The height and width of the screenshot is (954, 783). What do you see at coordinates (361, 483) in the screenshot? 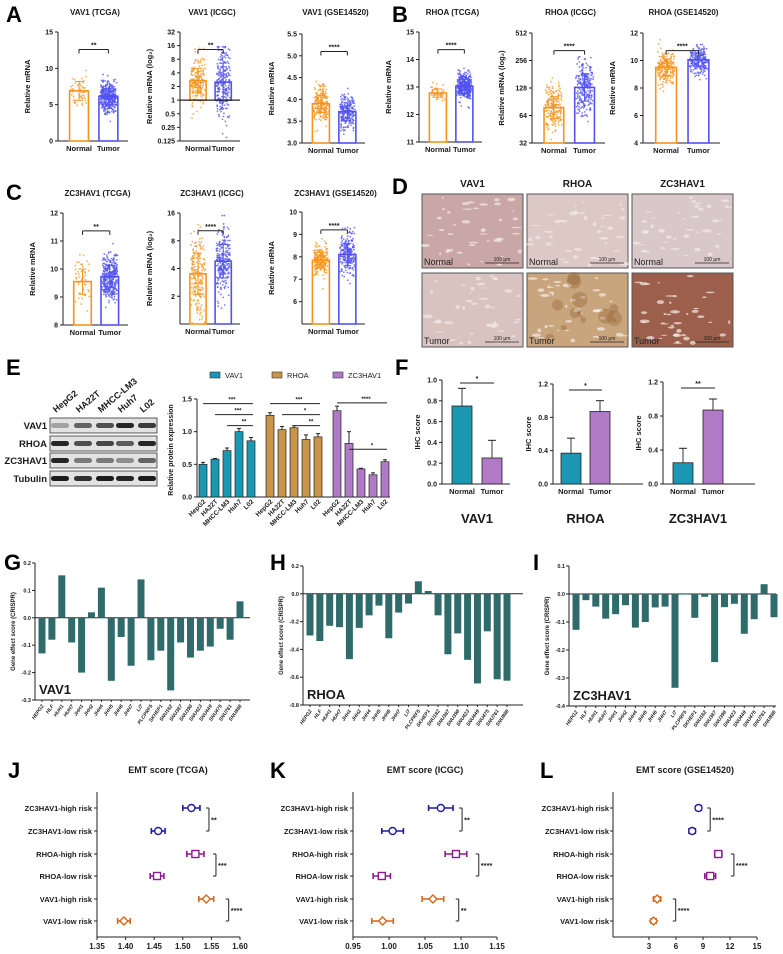
I see `bar-zc3hav1` at bounding box center [361, 483].